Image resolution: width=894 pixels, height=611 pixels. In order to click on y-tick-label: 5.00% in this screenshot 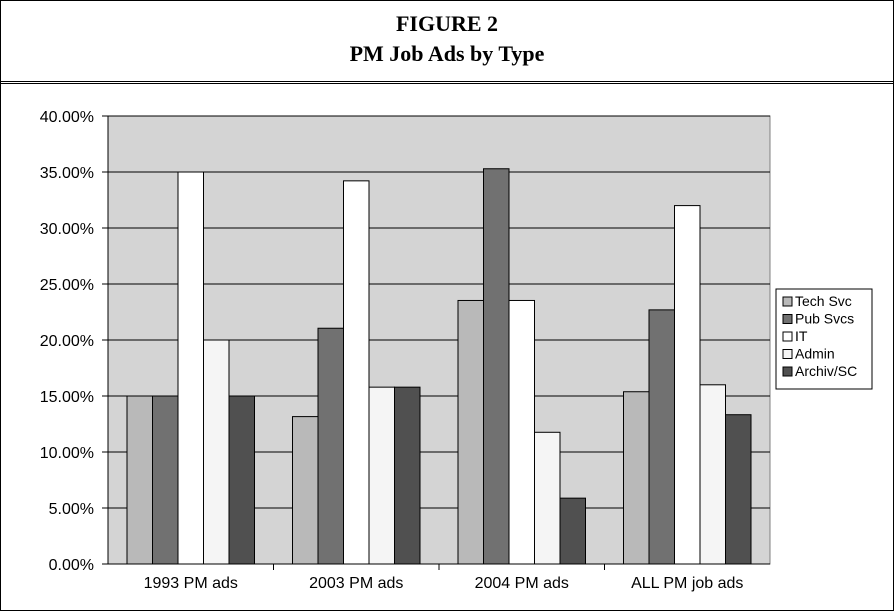, I will do `click(71, 509)`.